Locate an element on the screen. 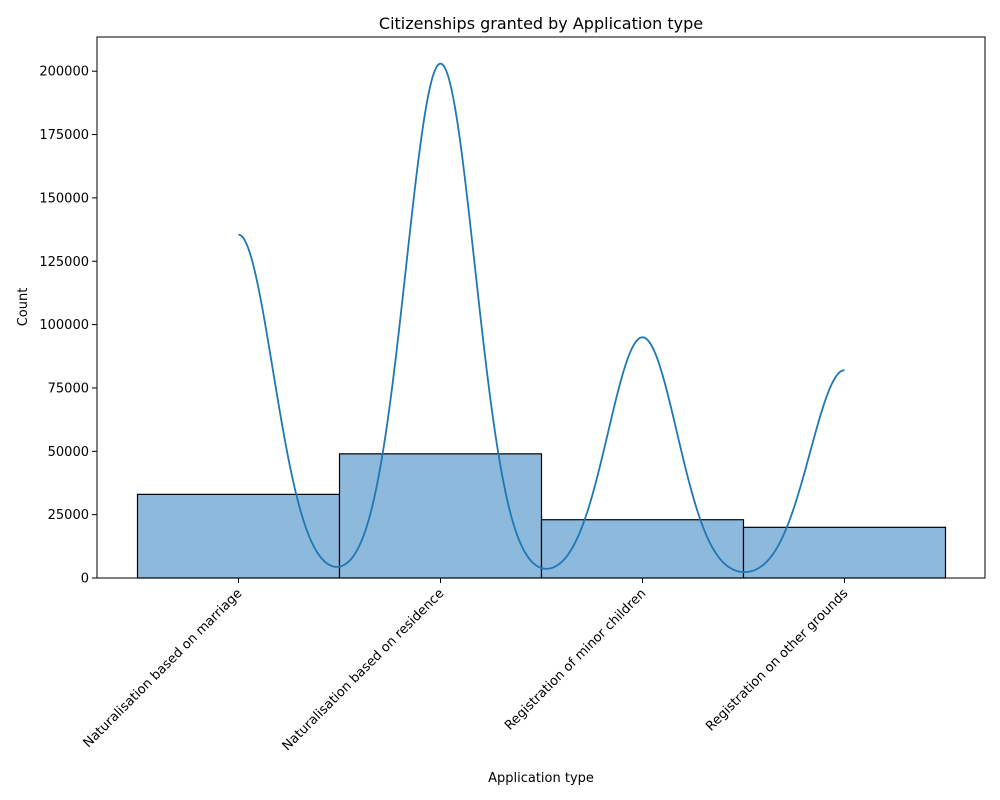 This screenshot has width=1000, height=800. y-tick-label: 0 is located at coordinates (85, 579).